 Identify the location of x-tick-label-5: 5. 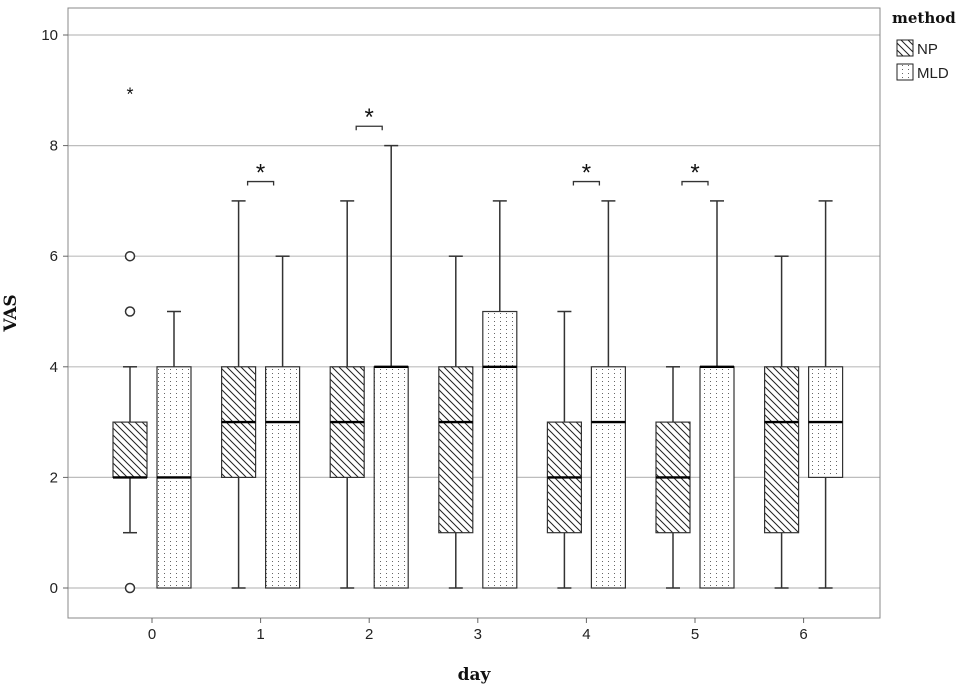
(695, 634).